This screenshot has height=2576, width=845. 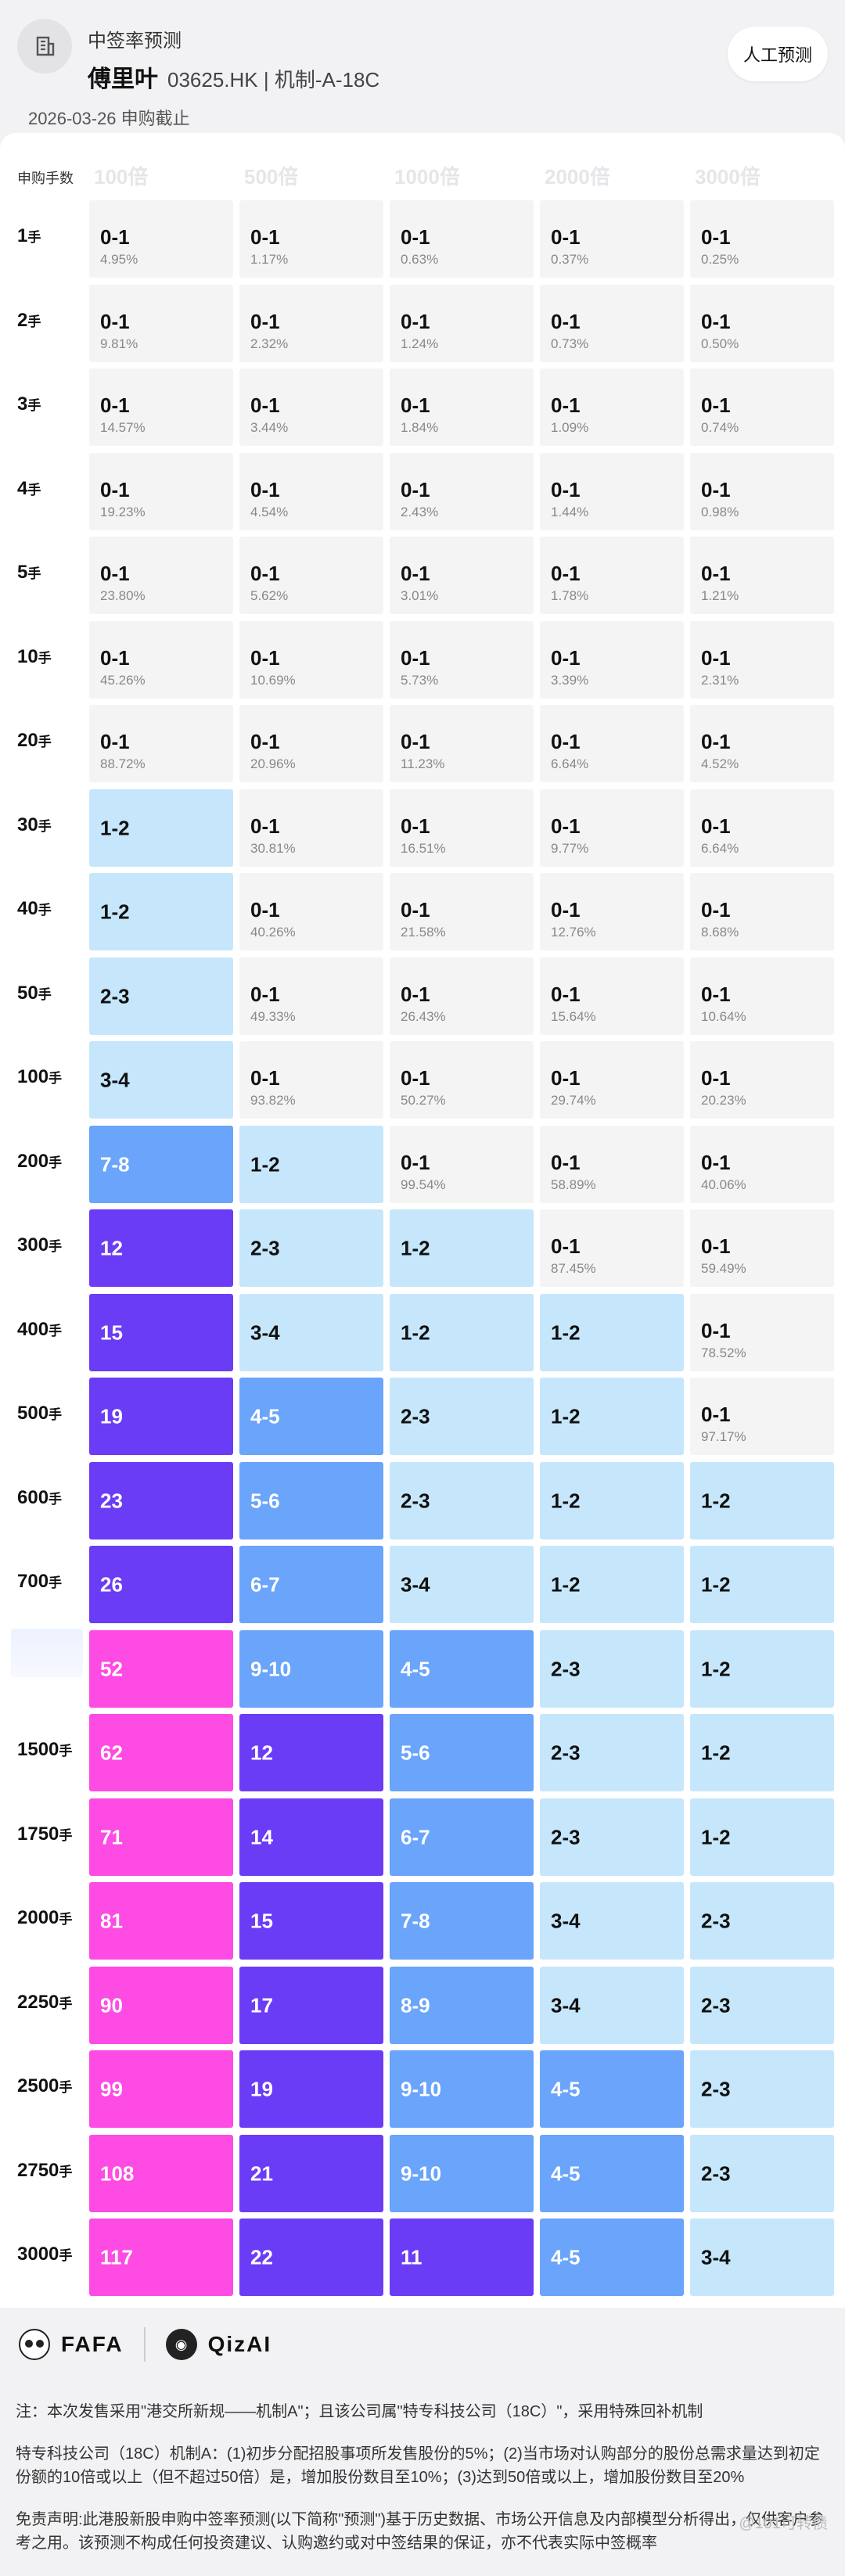 I want to click on table-cell: 21, so click(x=311, y=2173).